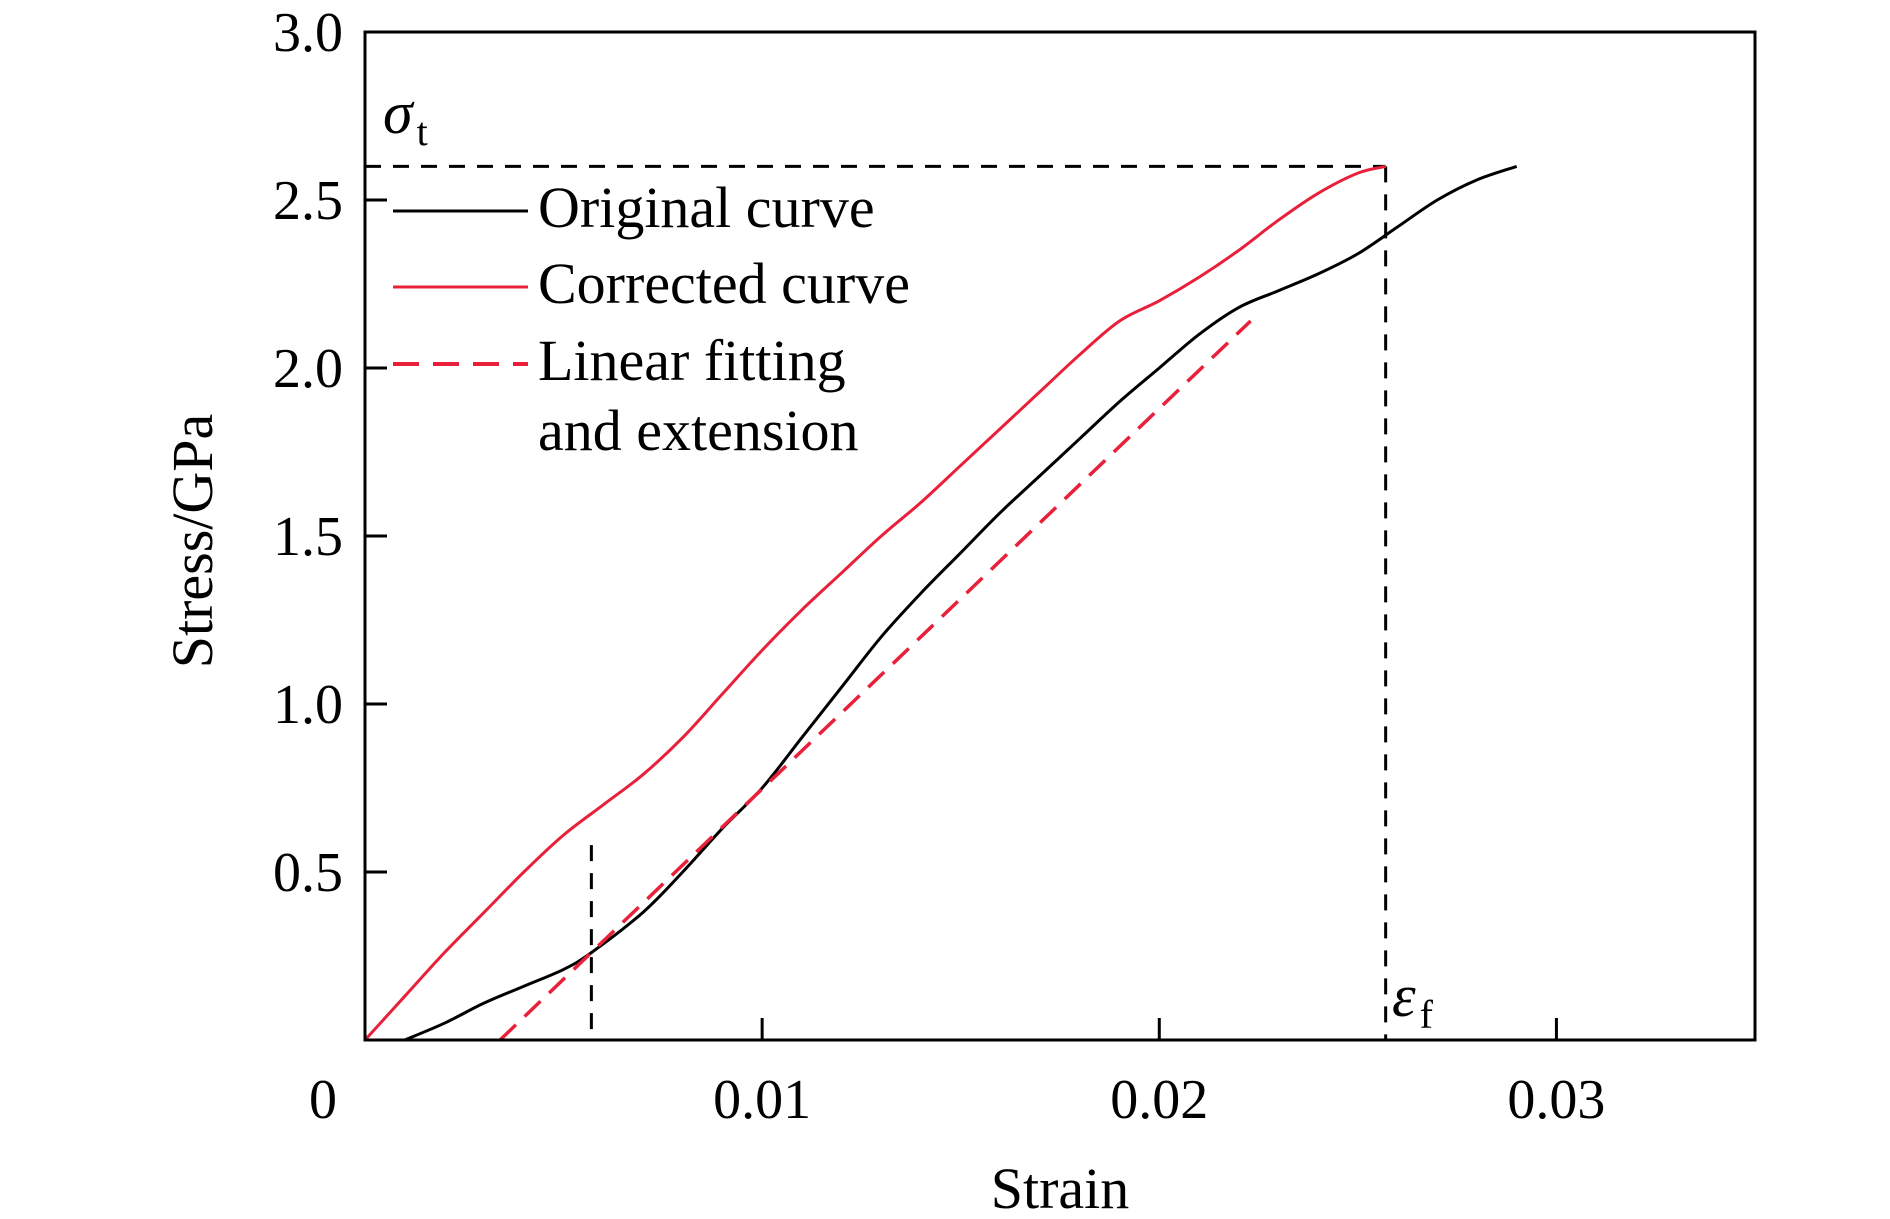 The height and width of the screenshot is (1219, 1890). Describe the element at coordinates (762, 1100) in the screenshot. I see `x-tick-label: 0.01` at that location.